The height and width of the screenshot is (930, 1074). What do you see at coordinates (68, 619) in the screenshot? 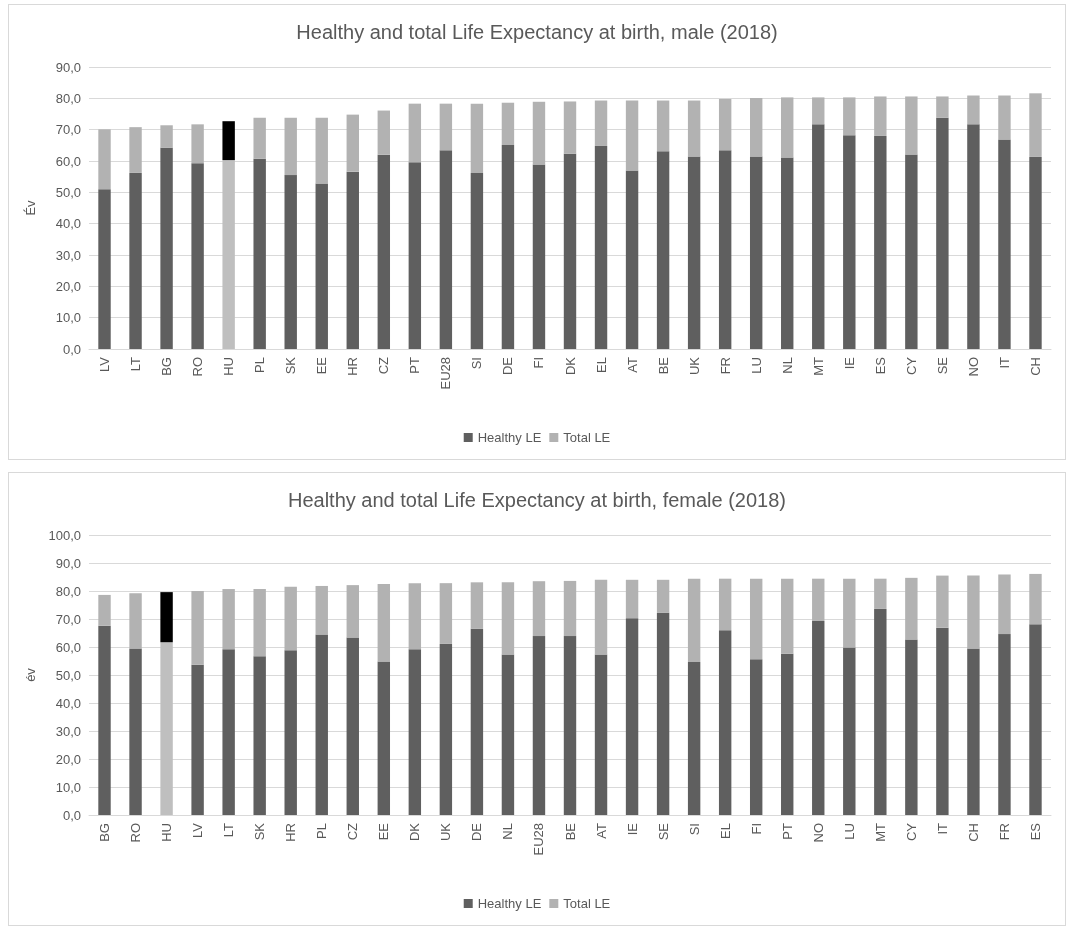
I see `y-tick-label: 70,0` at bounding box center [68, 619].